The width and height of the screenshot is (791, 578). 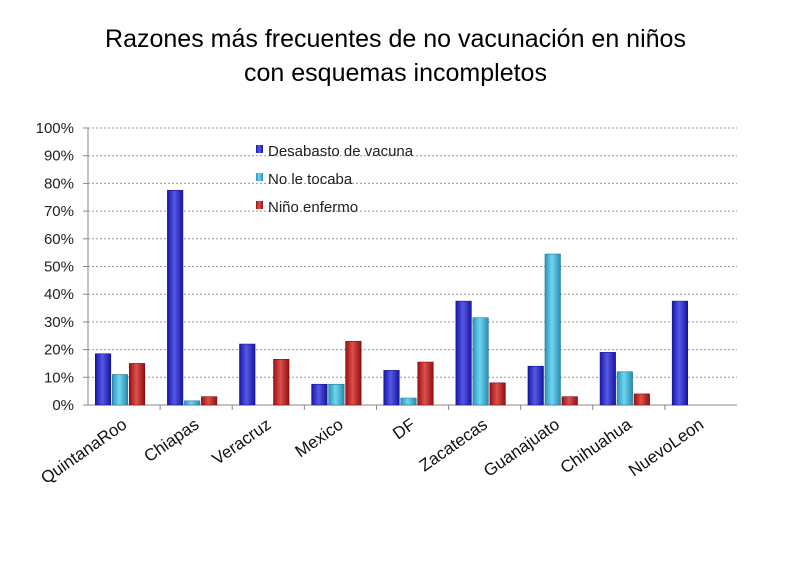 I want to click on x-tick-label: DF, so click(x=403, y=429).